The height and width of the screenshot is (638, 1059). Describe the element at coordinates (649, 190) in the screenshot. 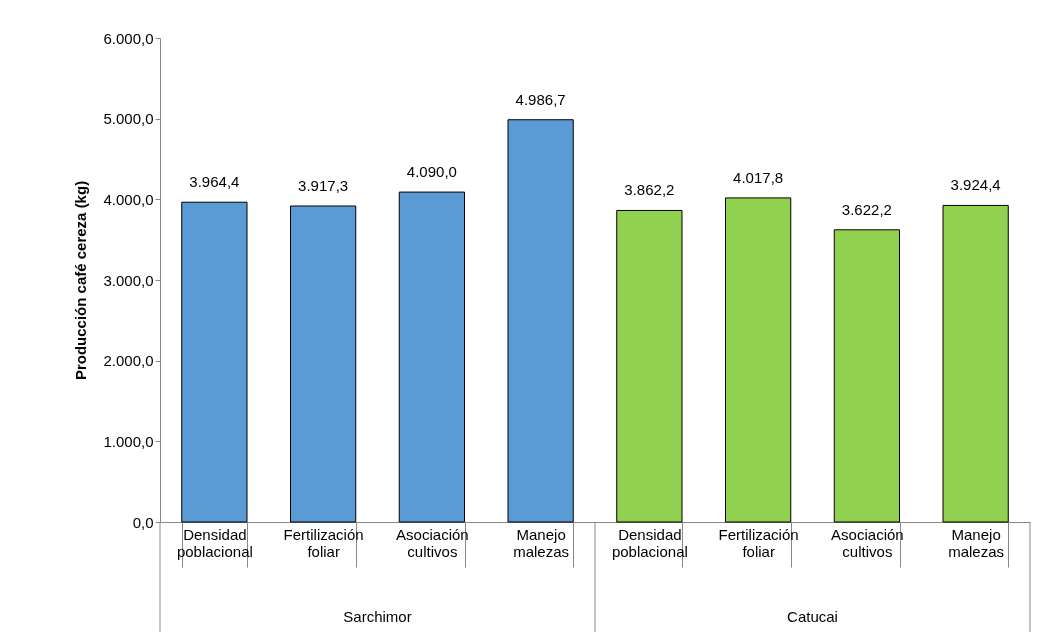

I see `data-label: 3.862,2` at that location.